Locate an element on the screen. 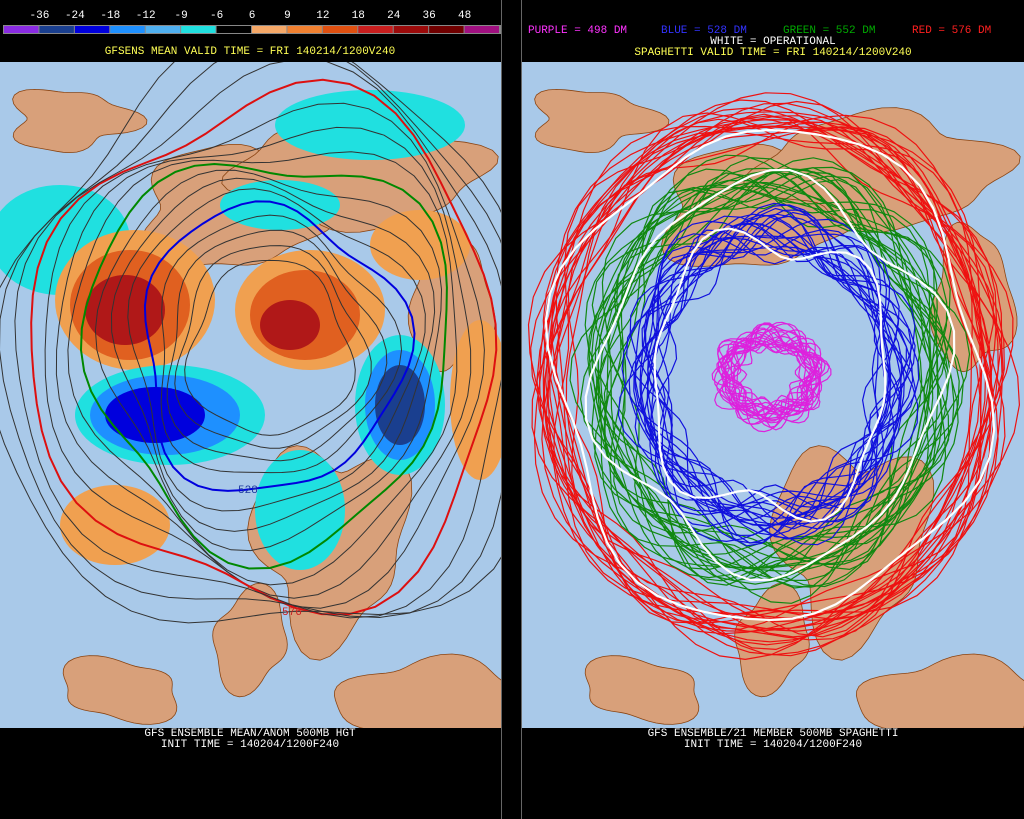  legend-entry: GREEN = 552 DM is located at coordinates (829, 31).